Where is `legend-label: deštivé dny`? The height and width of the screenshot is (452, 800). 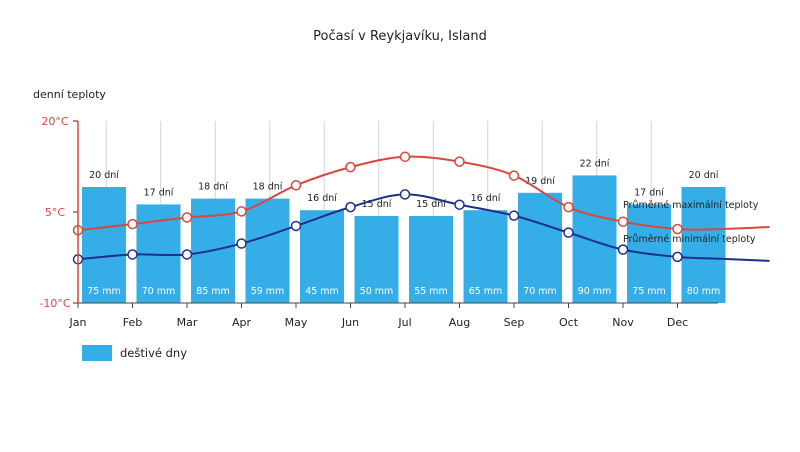 legend-label: deštivé dny is located at coordinates (153, 353).